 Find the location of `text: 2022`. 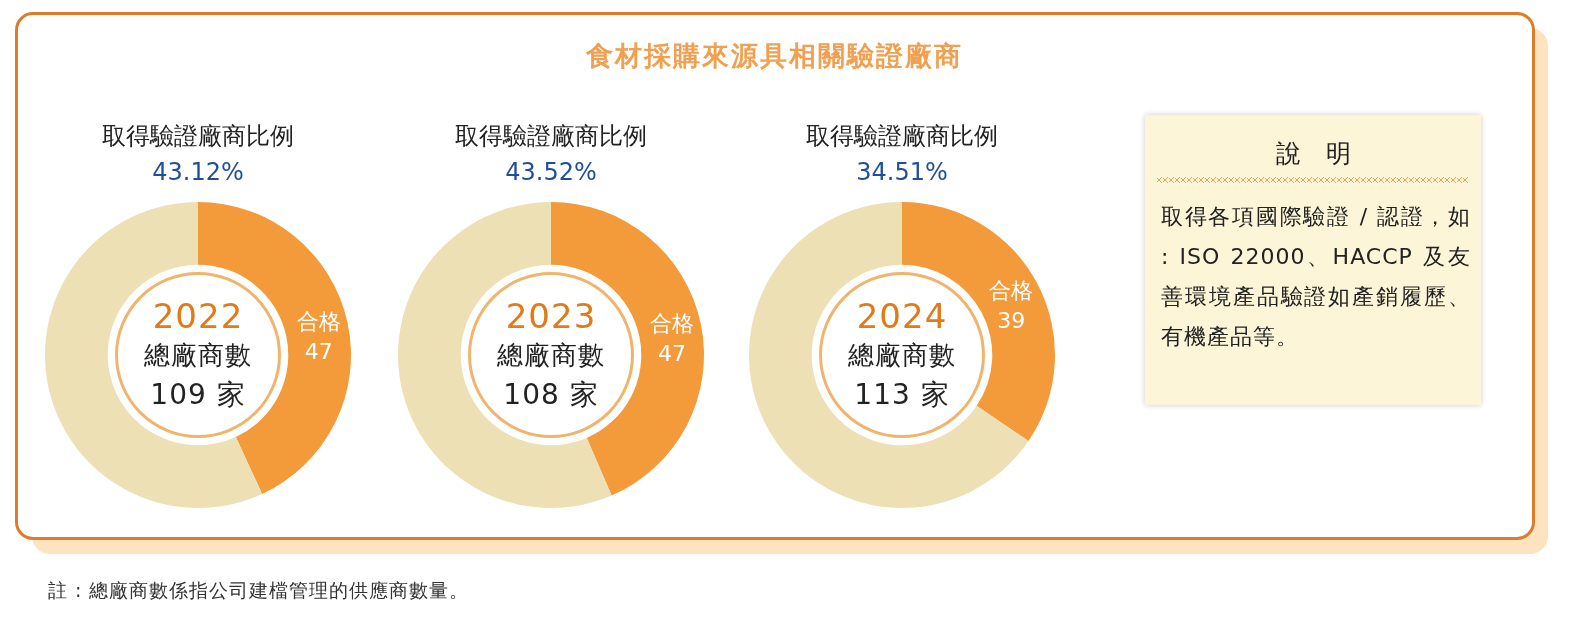

text: 2022 is located at coordinates (198, 316).